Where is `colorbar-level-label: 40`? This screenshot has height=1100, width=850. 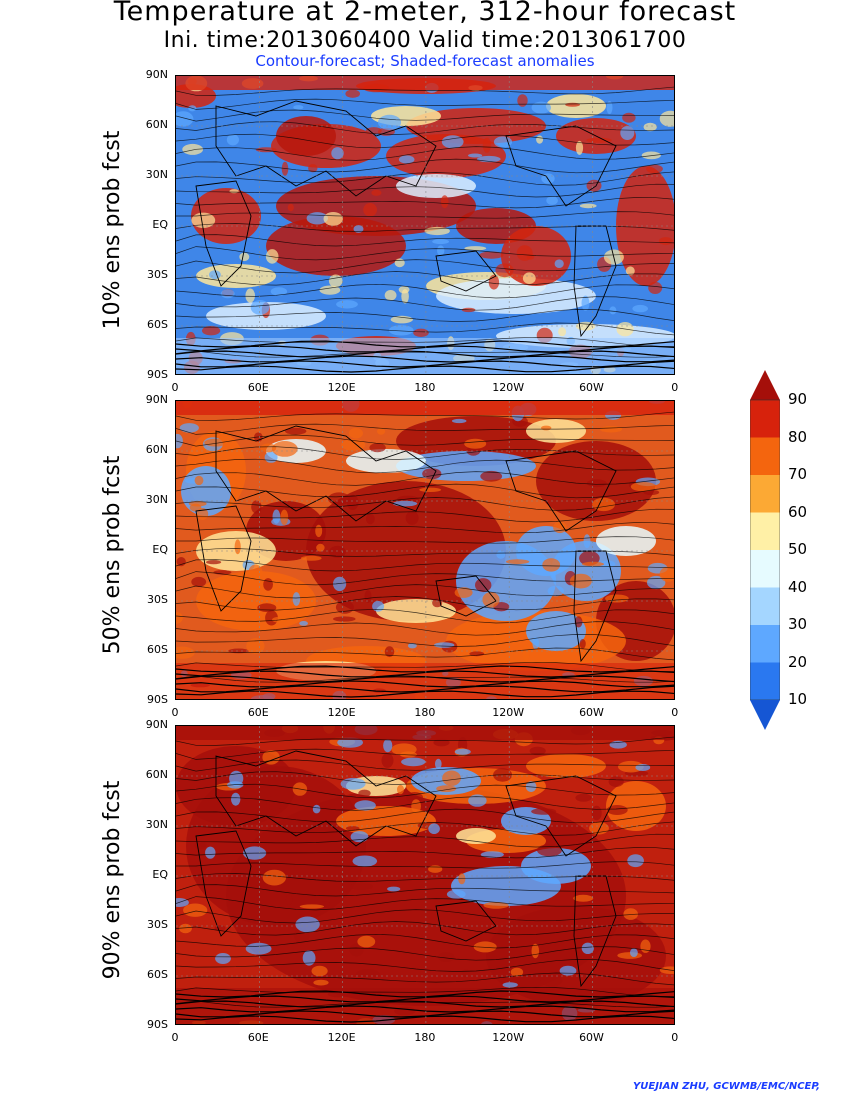
colorbar-level-label: 40 is located at coordinates (798, 586).